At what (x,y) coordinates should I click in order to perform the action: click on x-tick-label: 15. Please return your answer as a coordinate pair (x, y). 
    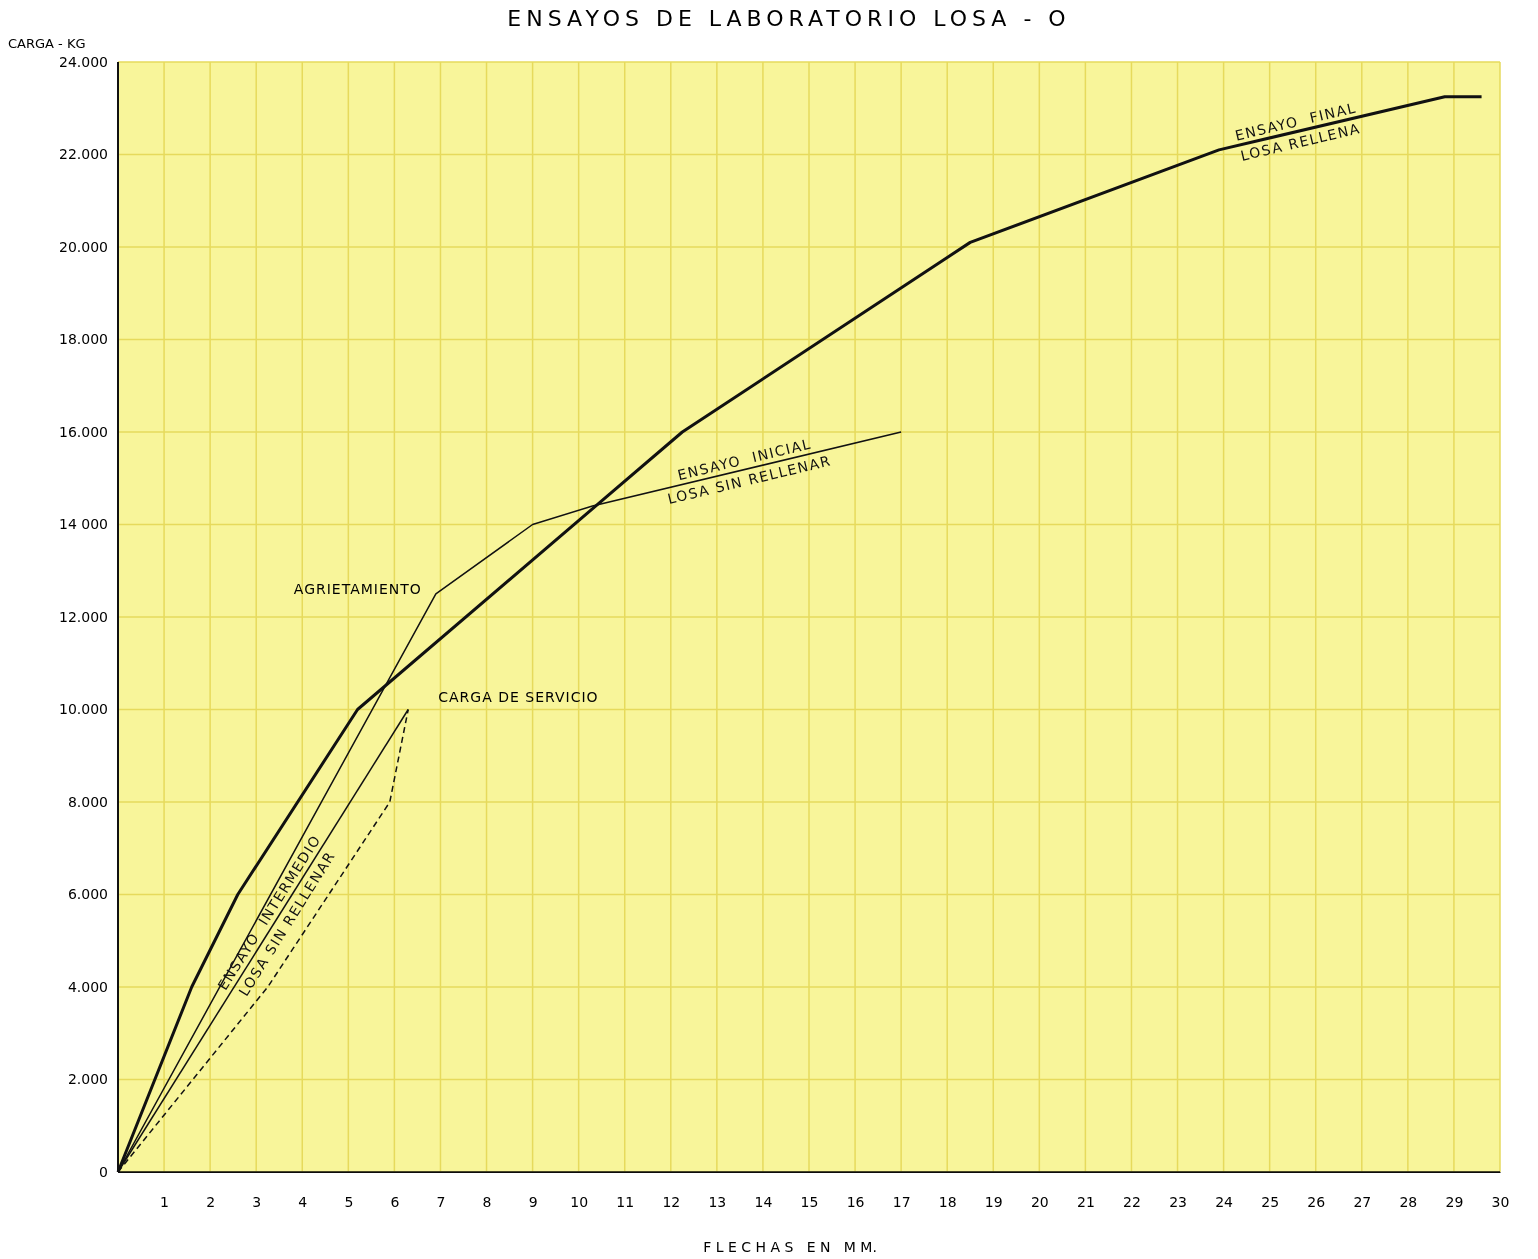
    Looking at the image, I should click on (809, 1201).